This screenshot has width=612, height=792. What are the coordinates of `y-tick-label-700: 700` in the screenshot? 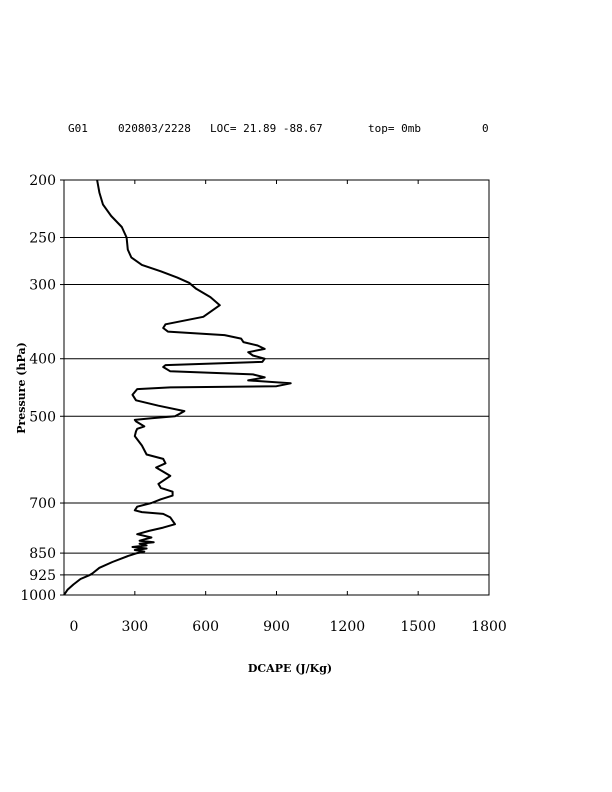 It's located at (42, 504).